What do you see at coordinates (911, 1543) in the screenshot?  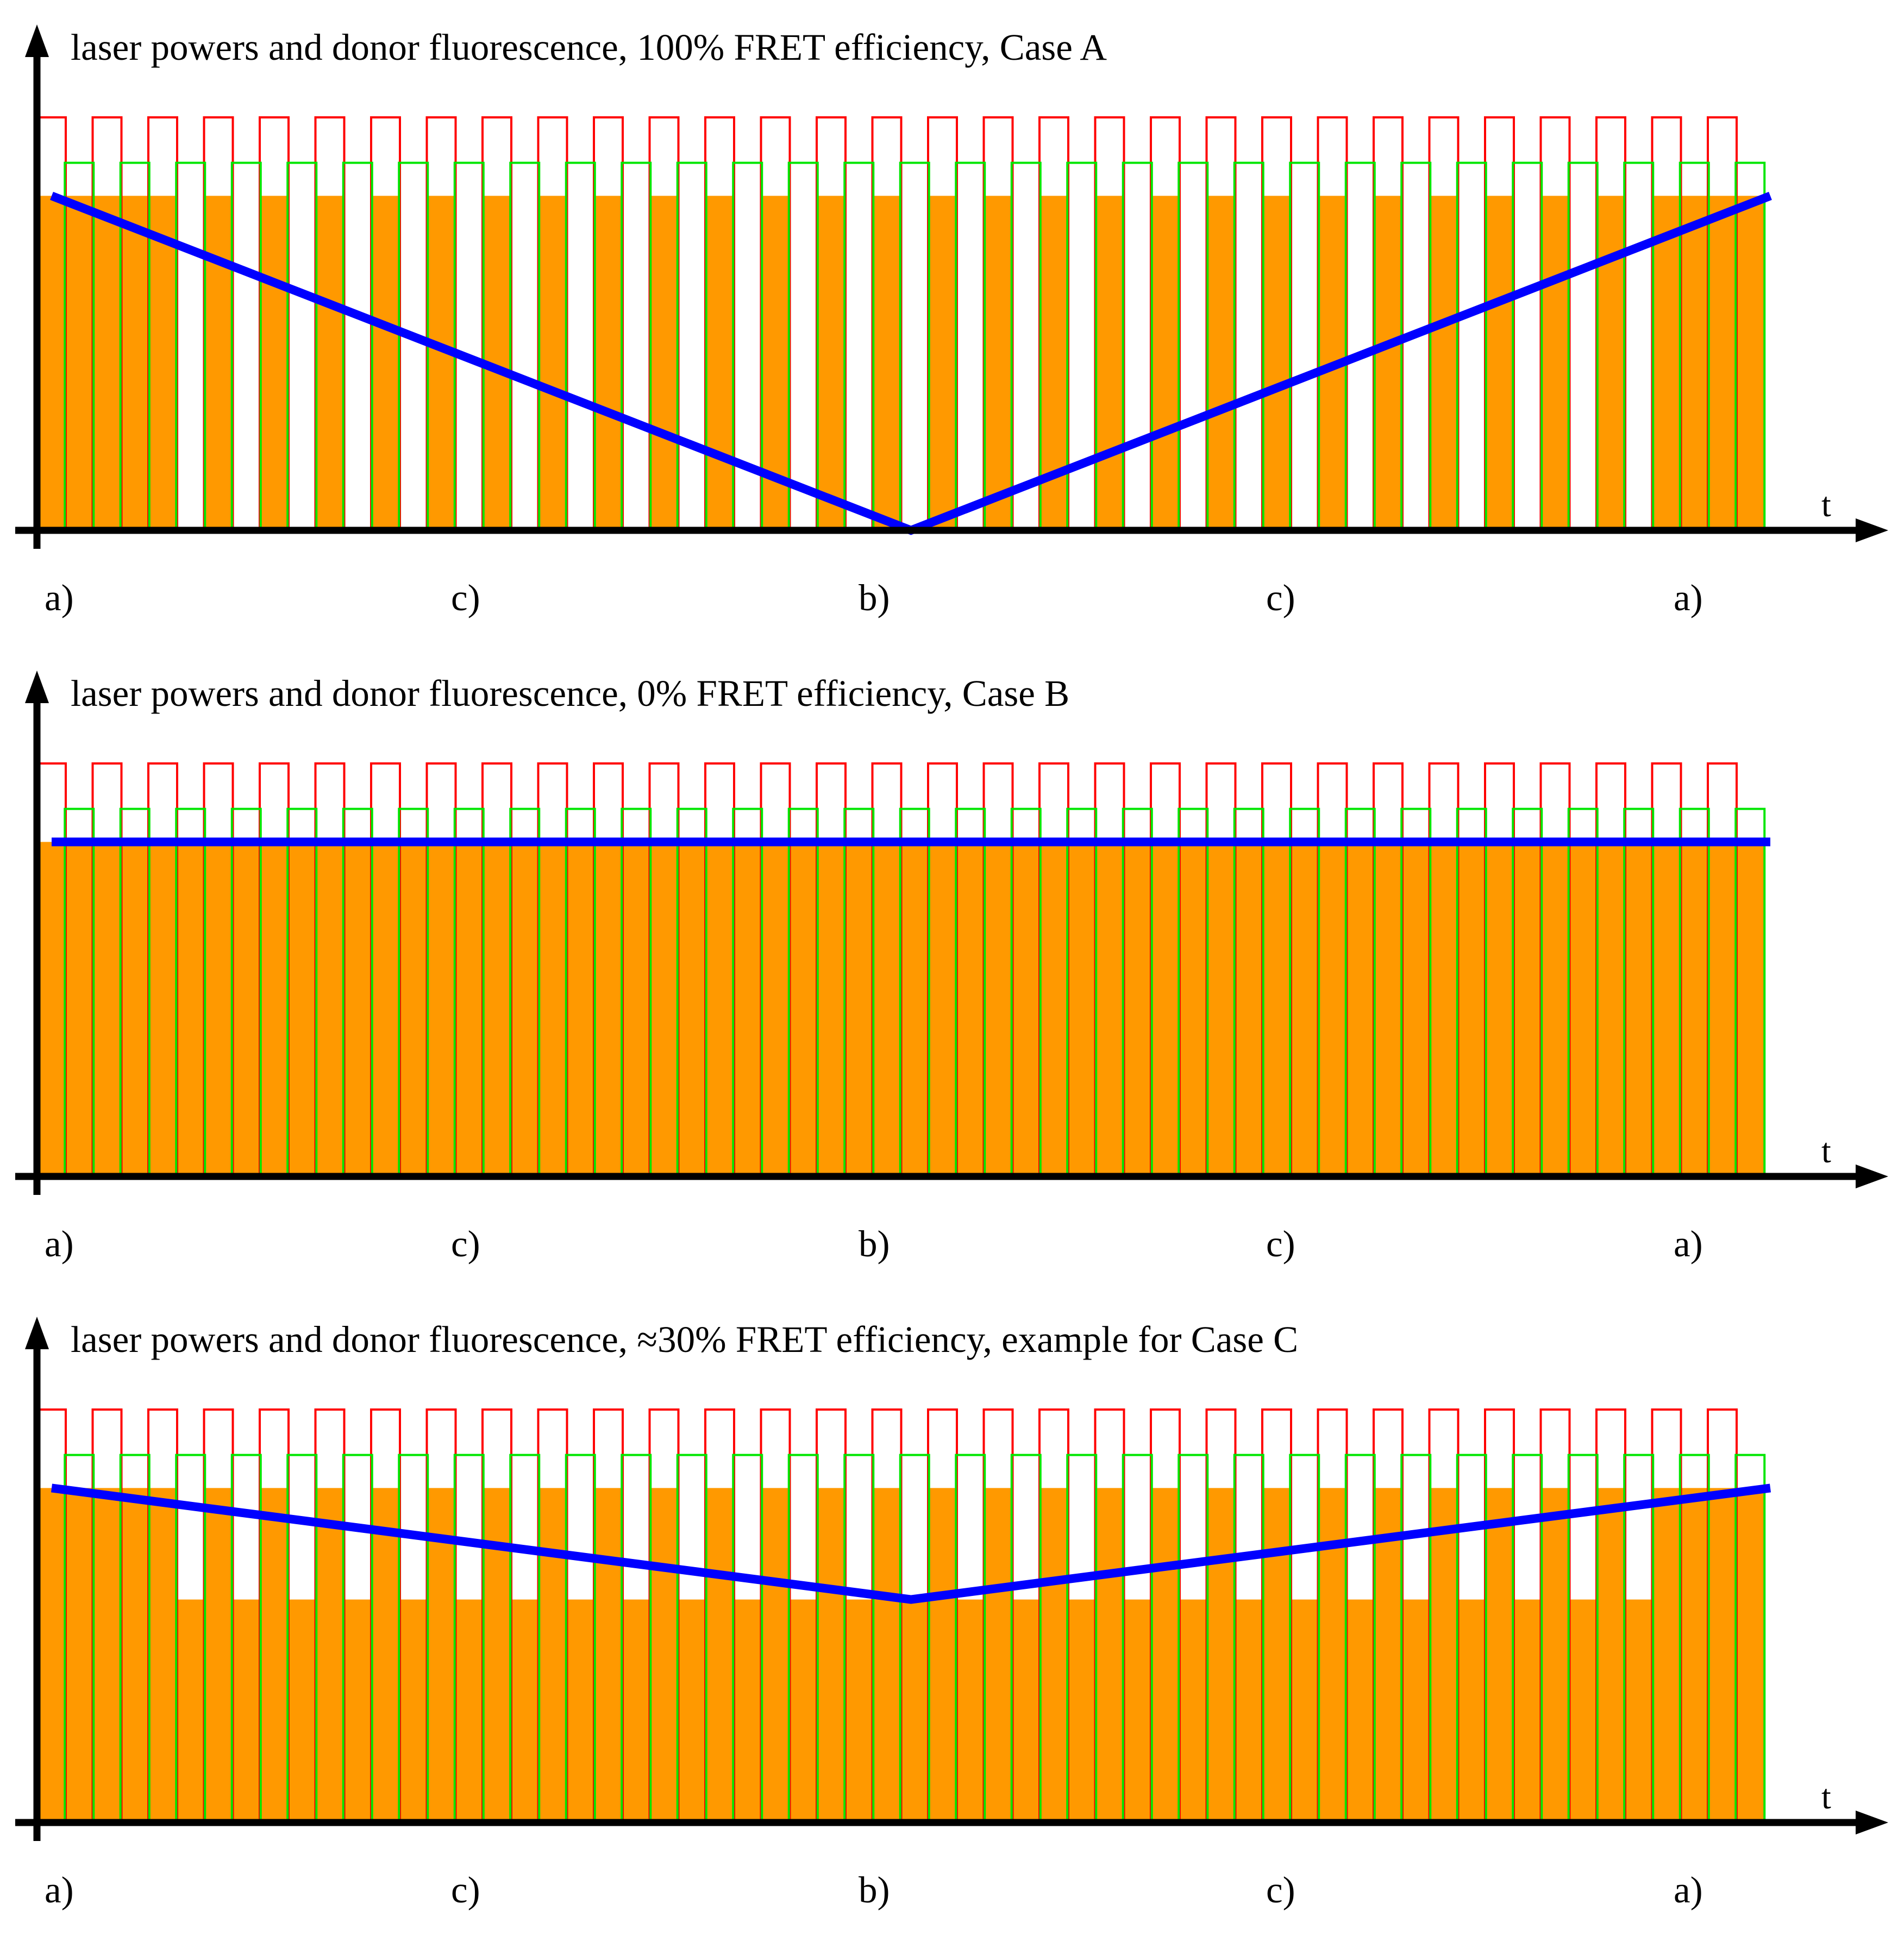 I see `fluorescence-envelope-line` at bounding box center [911, 1543].